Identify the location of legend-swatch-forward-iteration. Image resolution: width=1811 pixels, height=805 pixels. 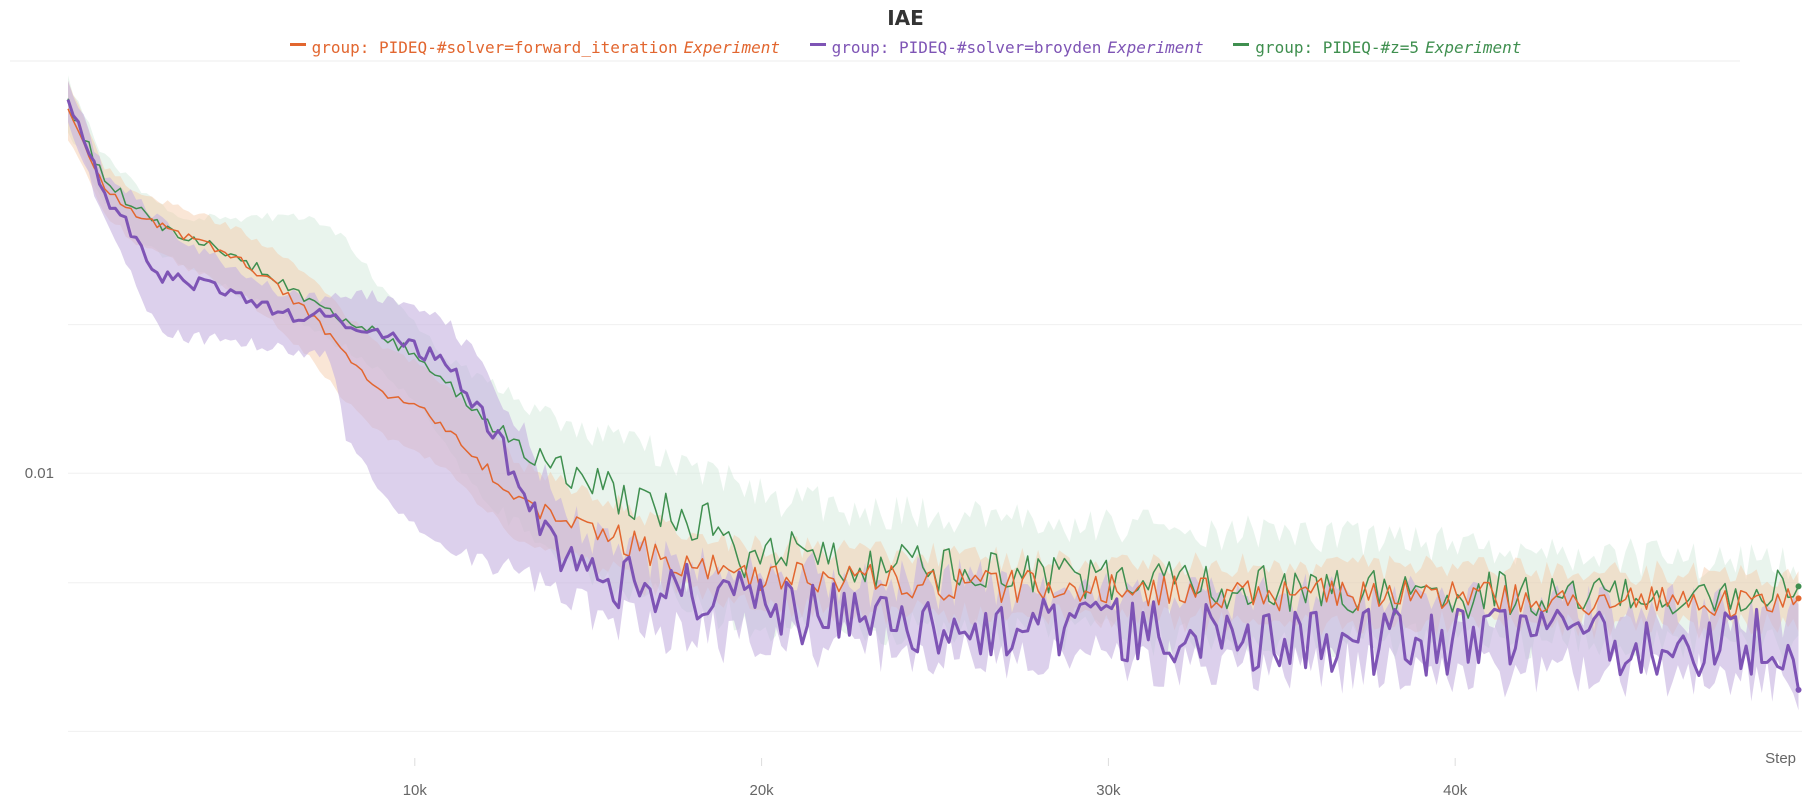
(297, 44).